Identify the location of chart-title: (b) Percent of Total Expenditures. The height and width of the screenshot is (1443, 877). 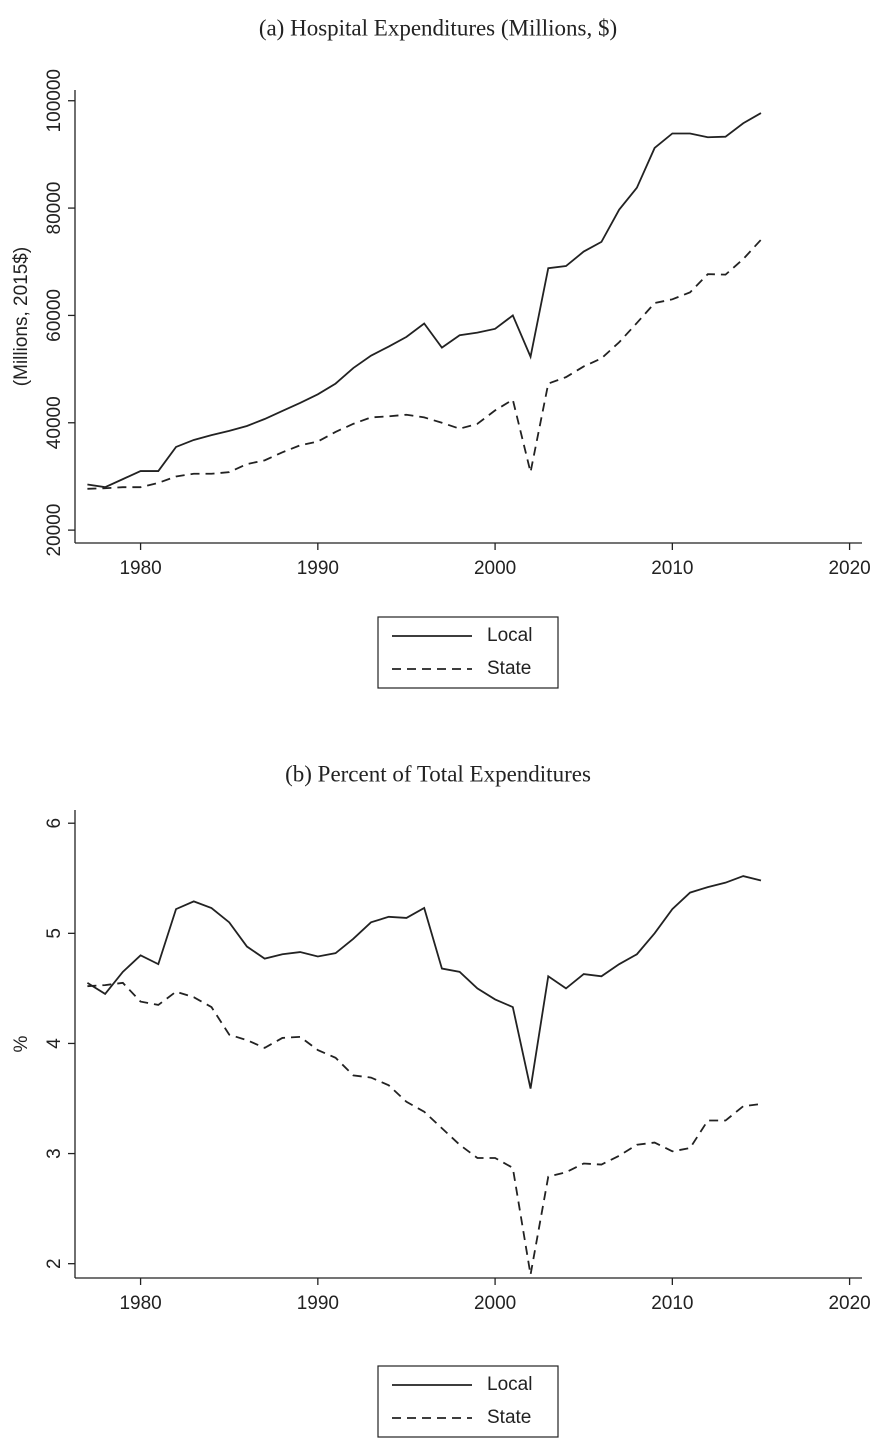
(438, 773).